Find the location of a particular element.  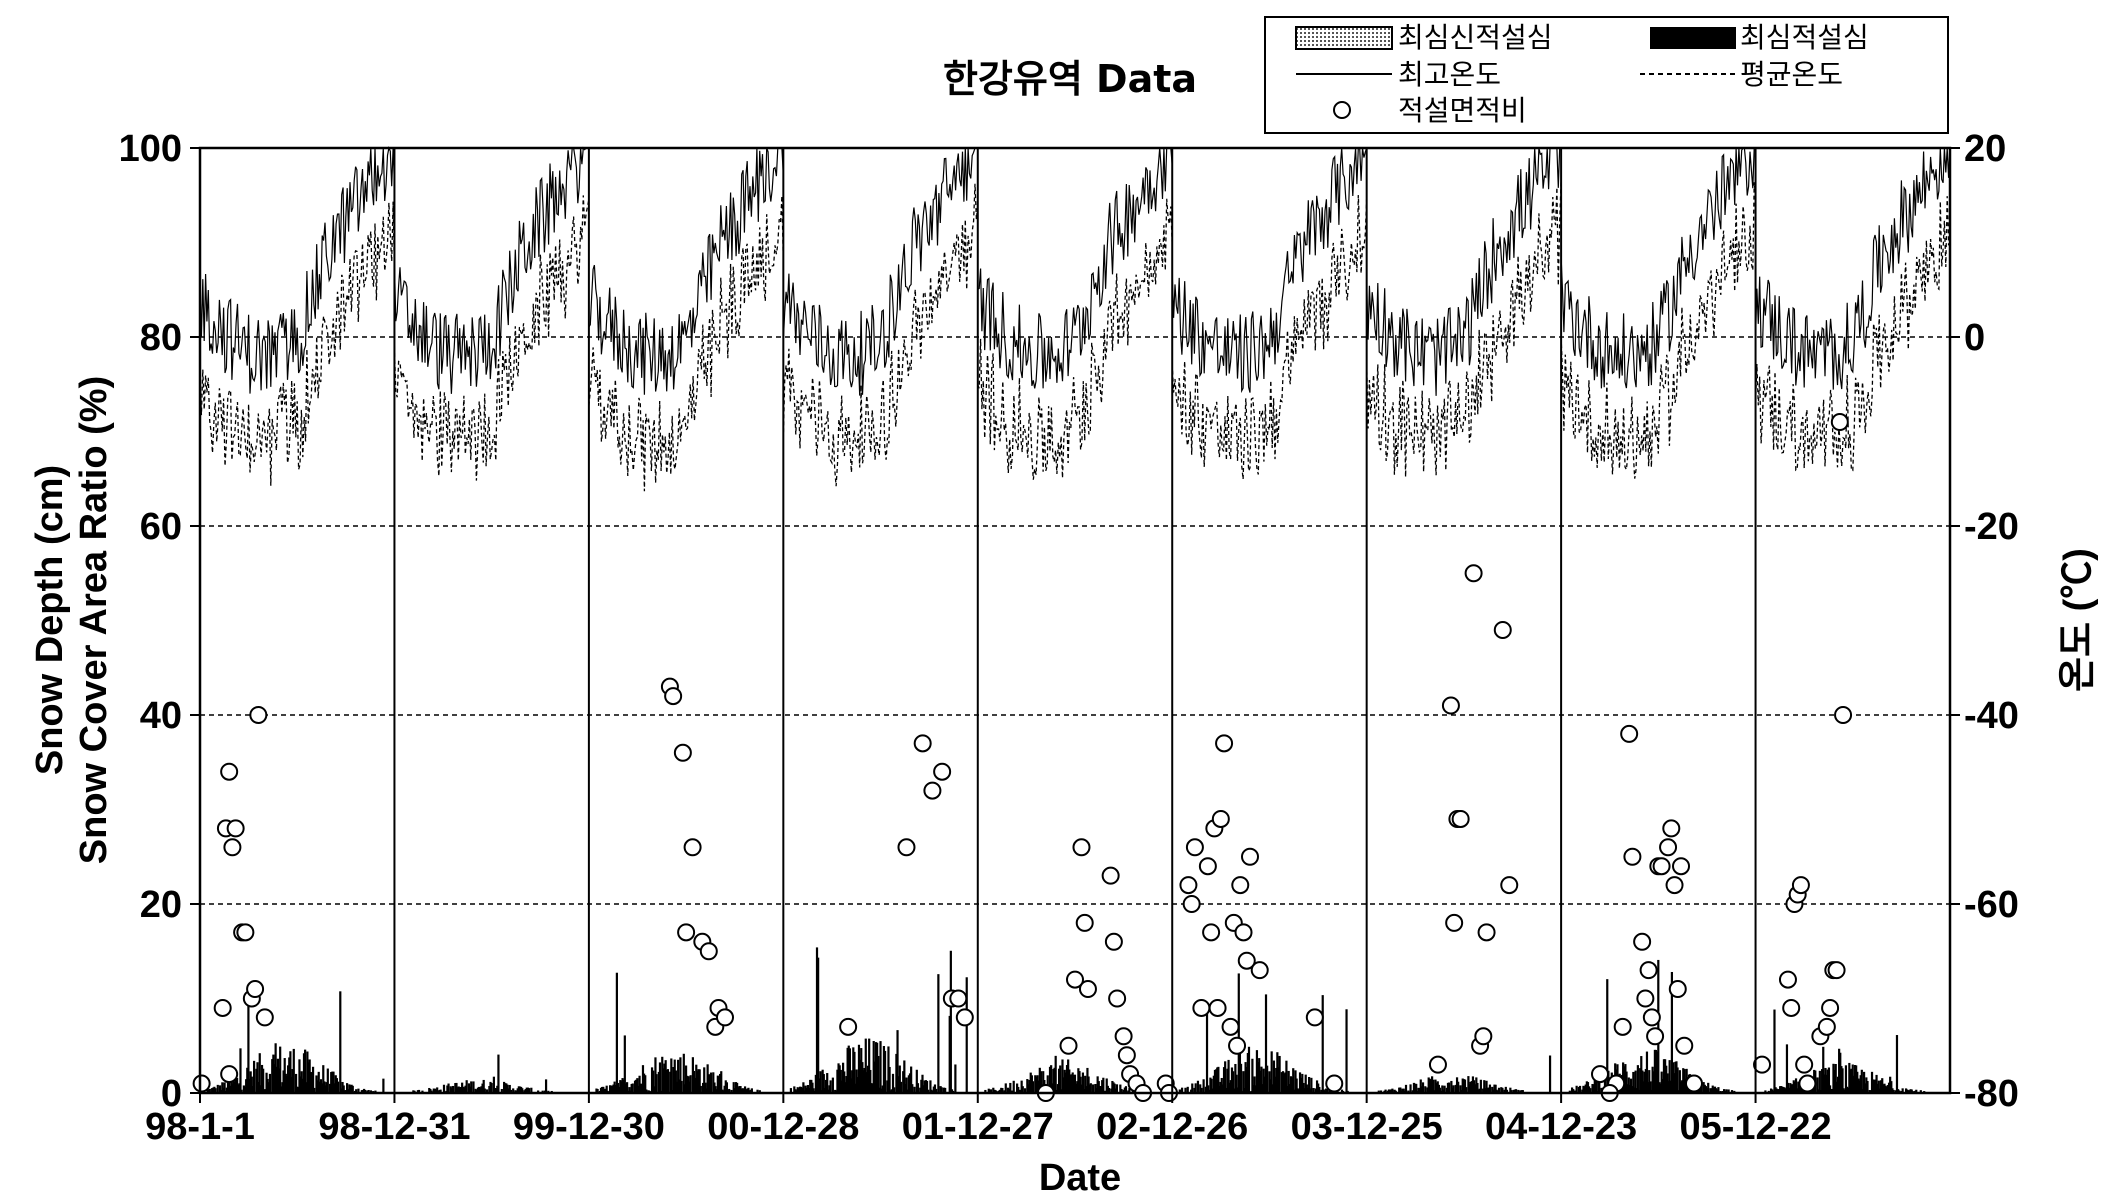

y2-tick-label: -20 is located at coordinates (1991, 527).